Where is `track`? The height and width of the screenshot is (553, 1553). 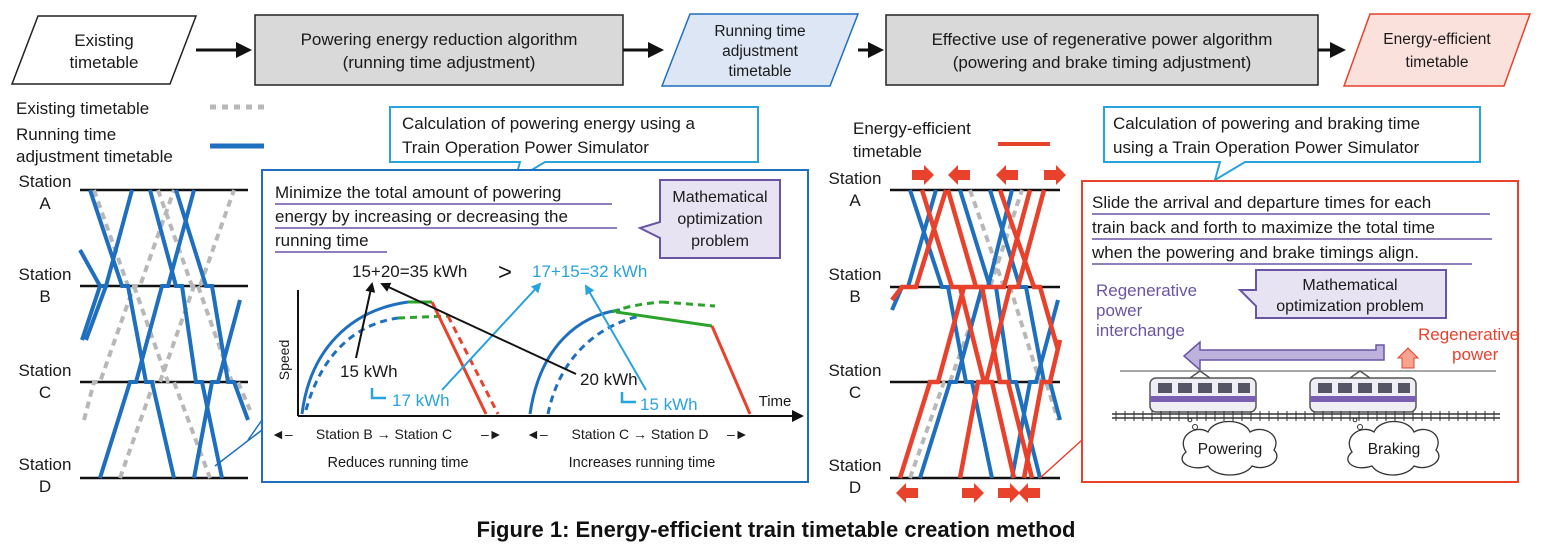 track is located at coordinates (1306, 416).